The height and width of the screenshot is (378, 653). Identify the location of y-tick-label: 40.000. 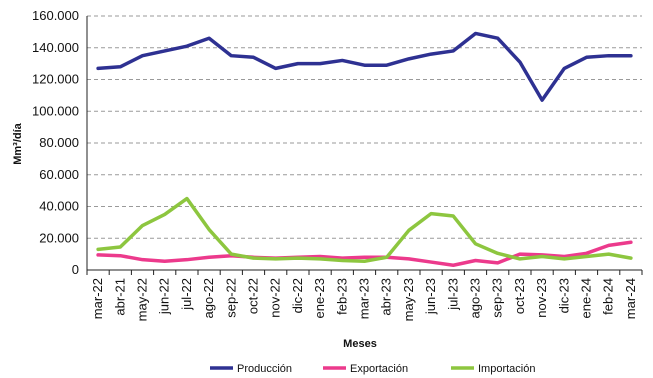
(59, 206).